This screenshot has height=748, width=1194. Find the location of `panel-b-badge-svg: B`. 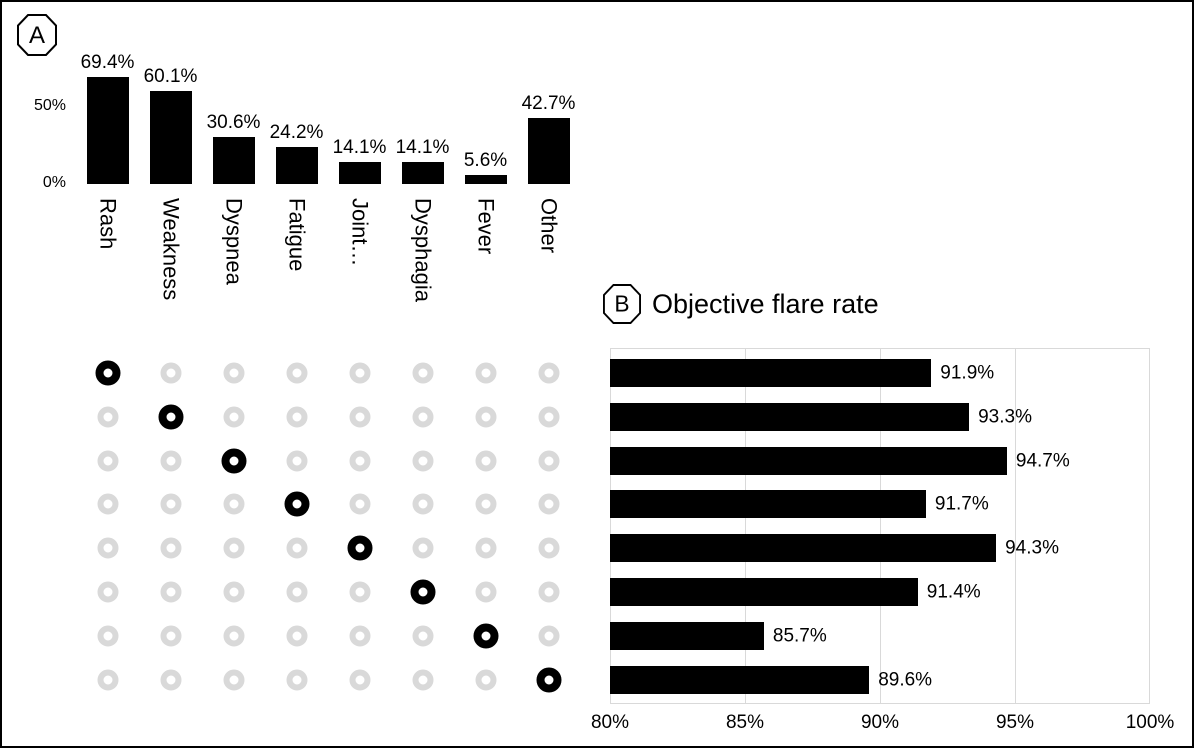

panel-b-badge-svg: B is located at coordinates (622, 304).